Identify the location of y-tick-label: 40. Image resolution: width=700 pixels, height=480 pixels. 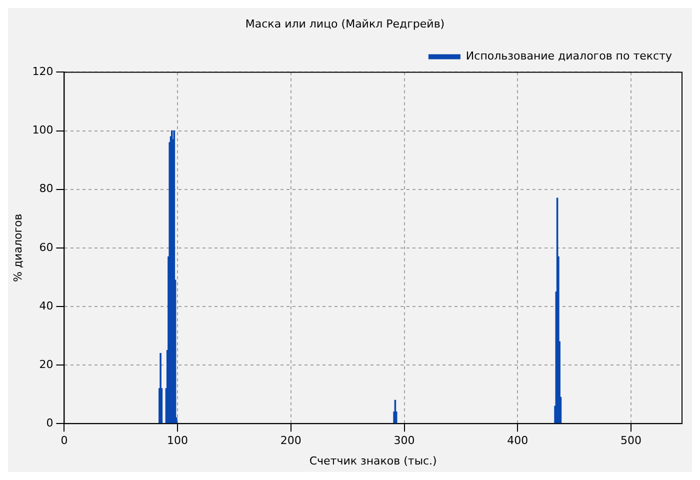
(46, 305).